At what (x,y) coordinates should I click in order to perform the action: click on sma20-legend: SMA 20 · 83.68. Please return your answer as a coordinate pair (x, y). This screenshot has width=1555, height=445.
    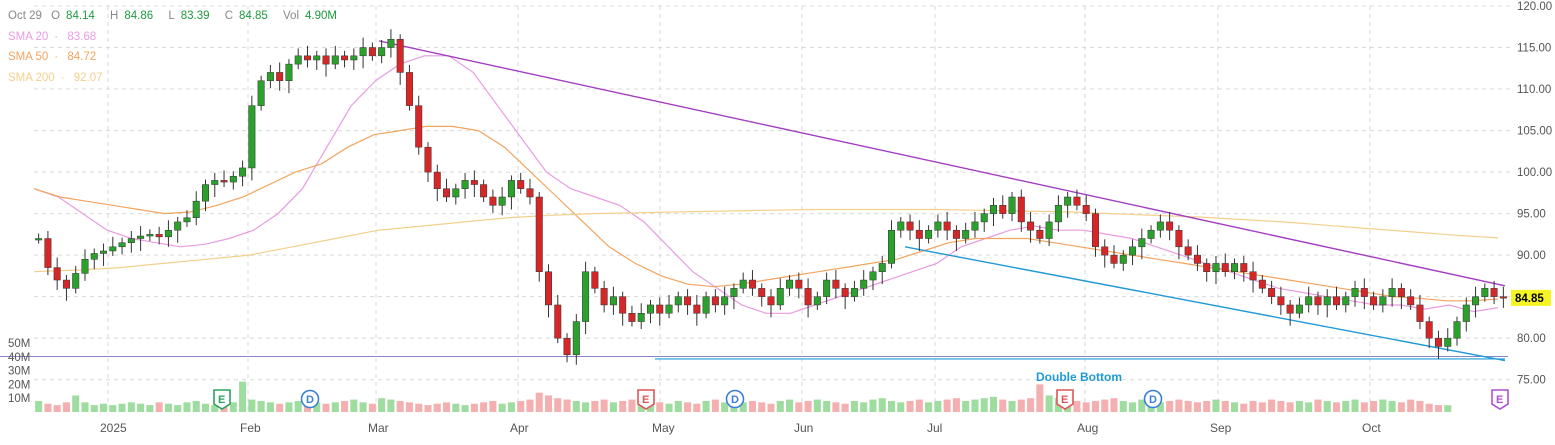
    Looking at the image, I should click on (52, 36).